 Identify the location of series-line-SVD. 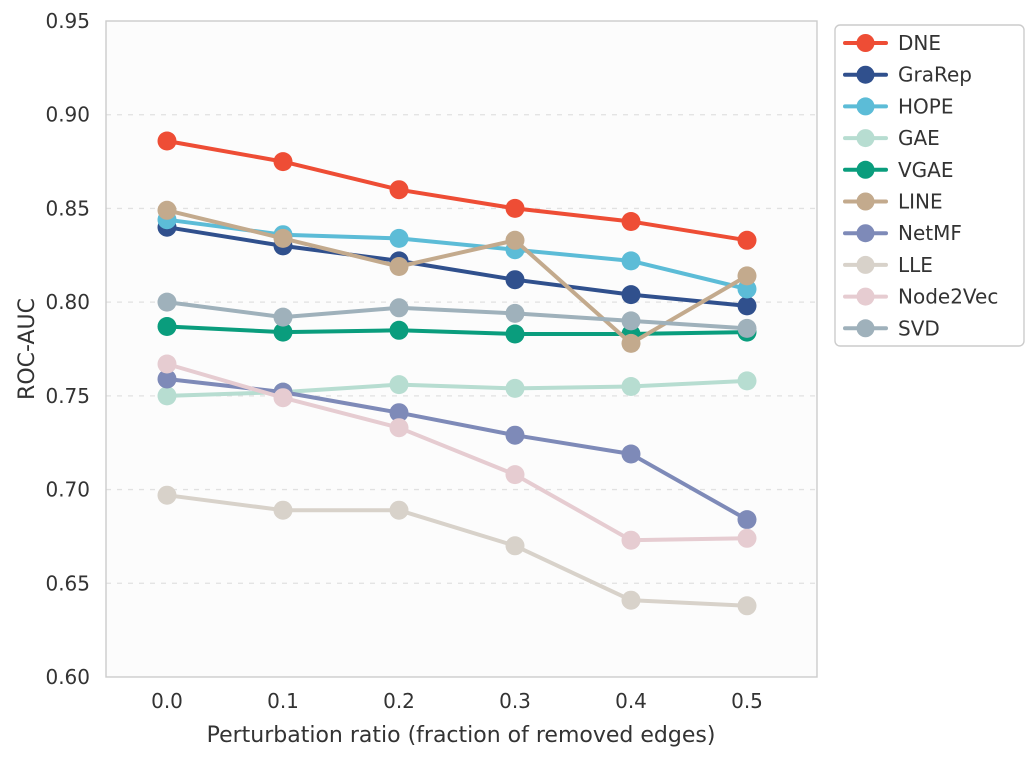
(457, 315).